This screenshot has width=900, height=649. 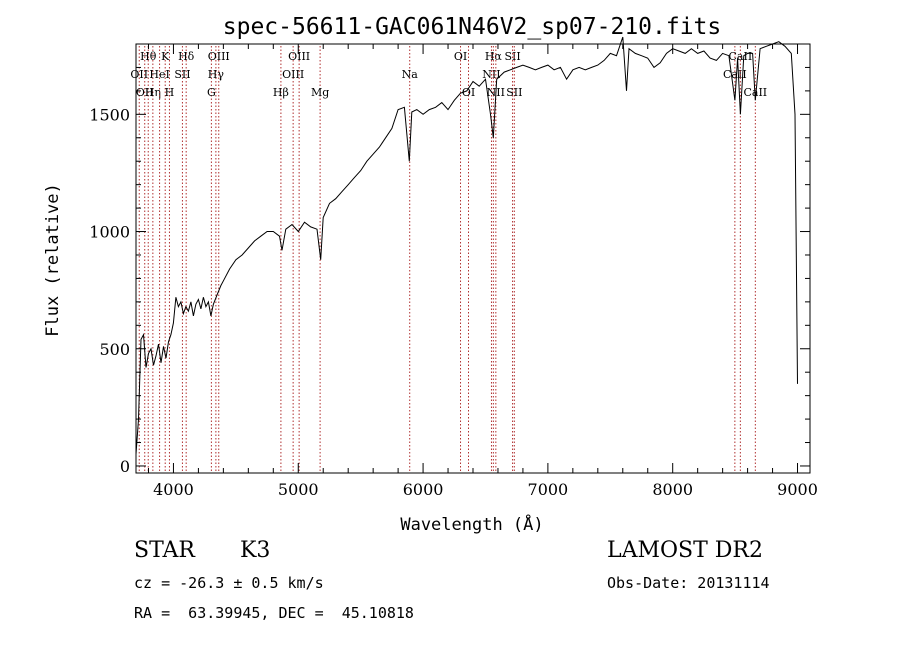 What do you see at coordinates (281, 92) in the screenshot?
I see `line-marker-label: Hβ` at bounding box center [281, 92].